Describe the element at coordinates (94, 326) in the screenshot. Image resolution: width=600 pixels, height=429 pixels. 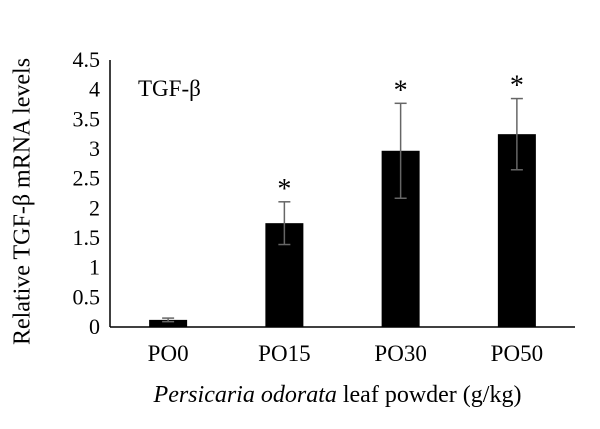
I see `y-tick-label: 0` at that location.